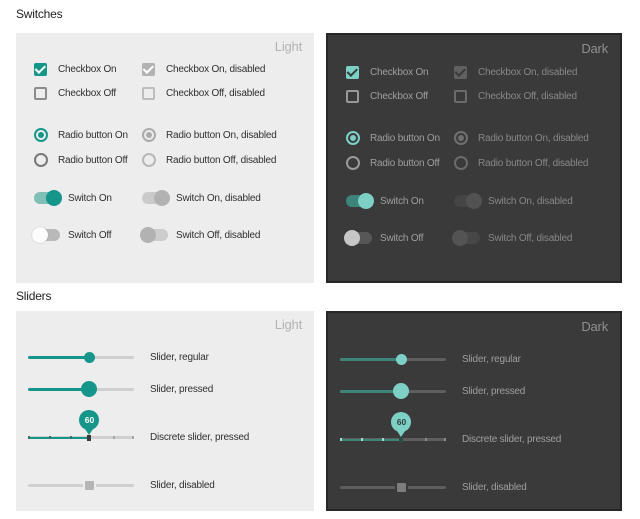  I want to click on panel-theme-label: Dark, so click(594, 48).